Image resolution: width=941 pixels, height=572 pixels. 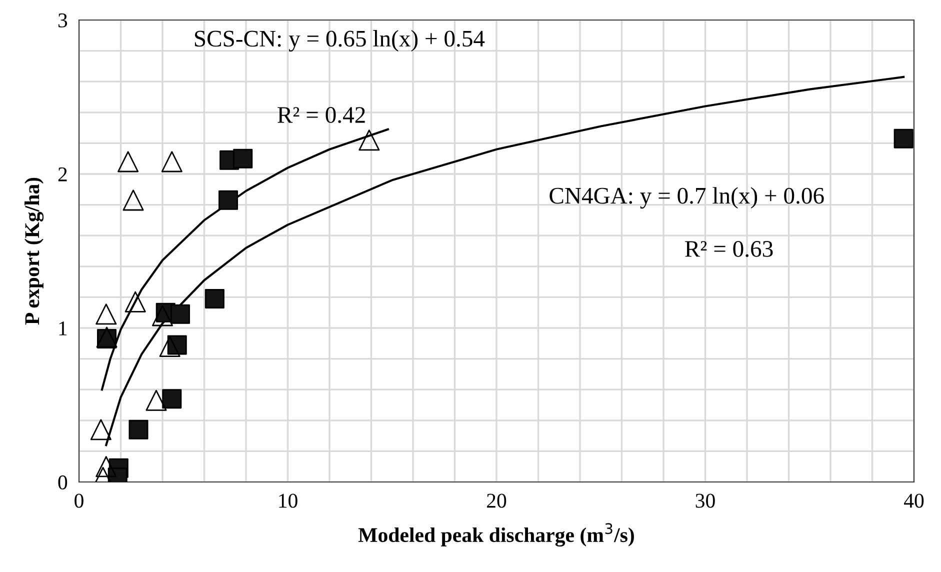 What do you see at coordinates (288, 501) in the screenshot?
I see `x-tick-label: 10` at bounding box center [288, 501].